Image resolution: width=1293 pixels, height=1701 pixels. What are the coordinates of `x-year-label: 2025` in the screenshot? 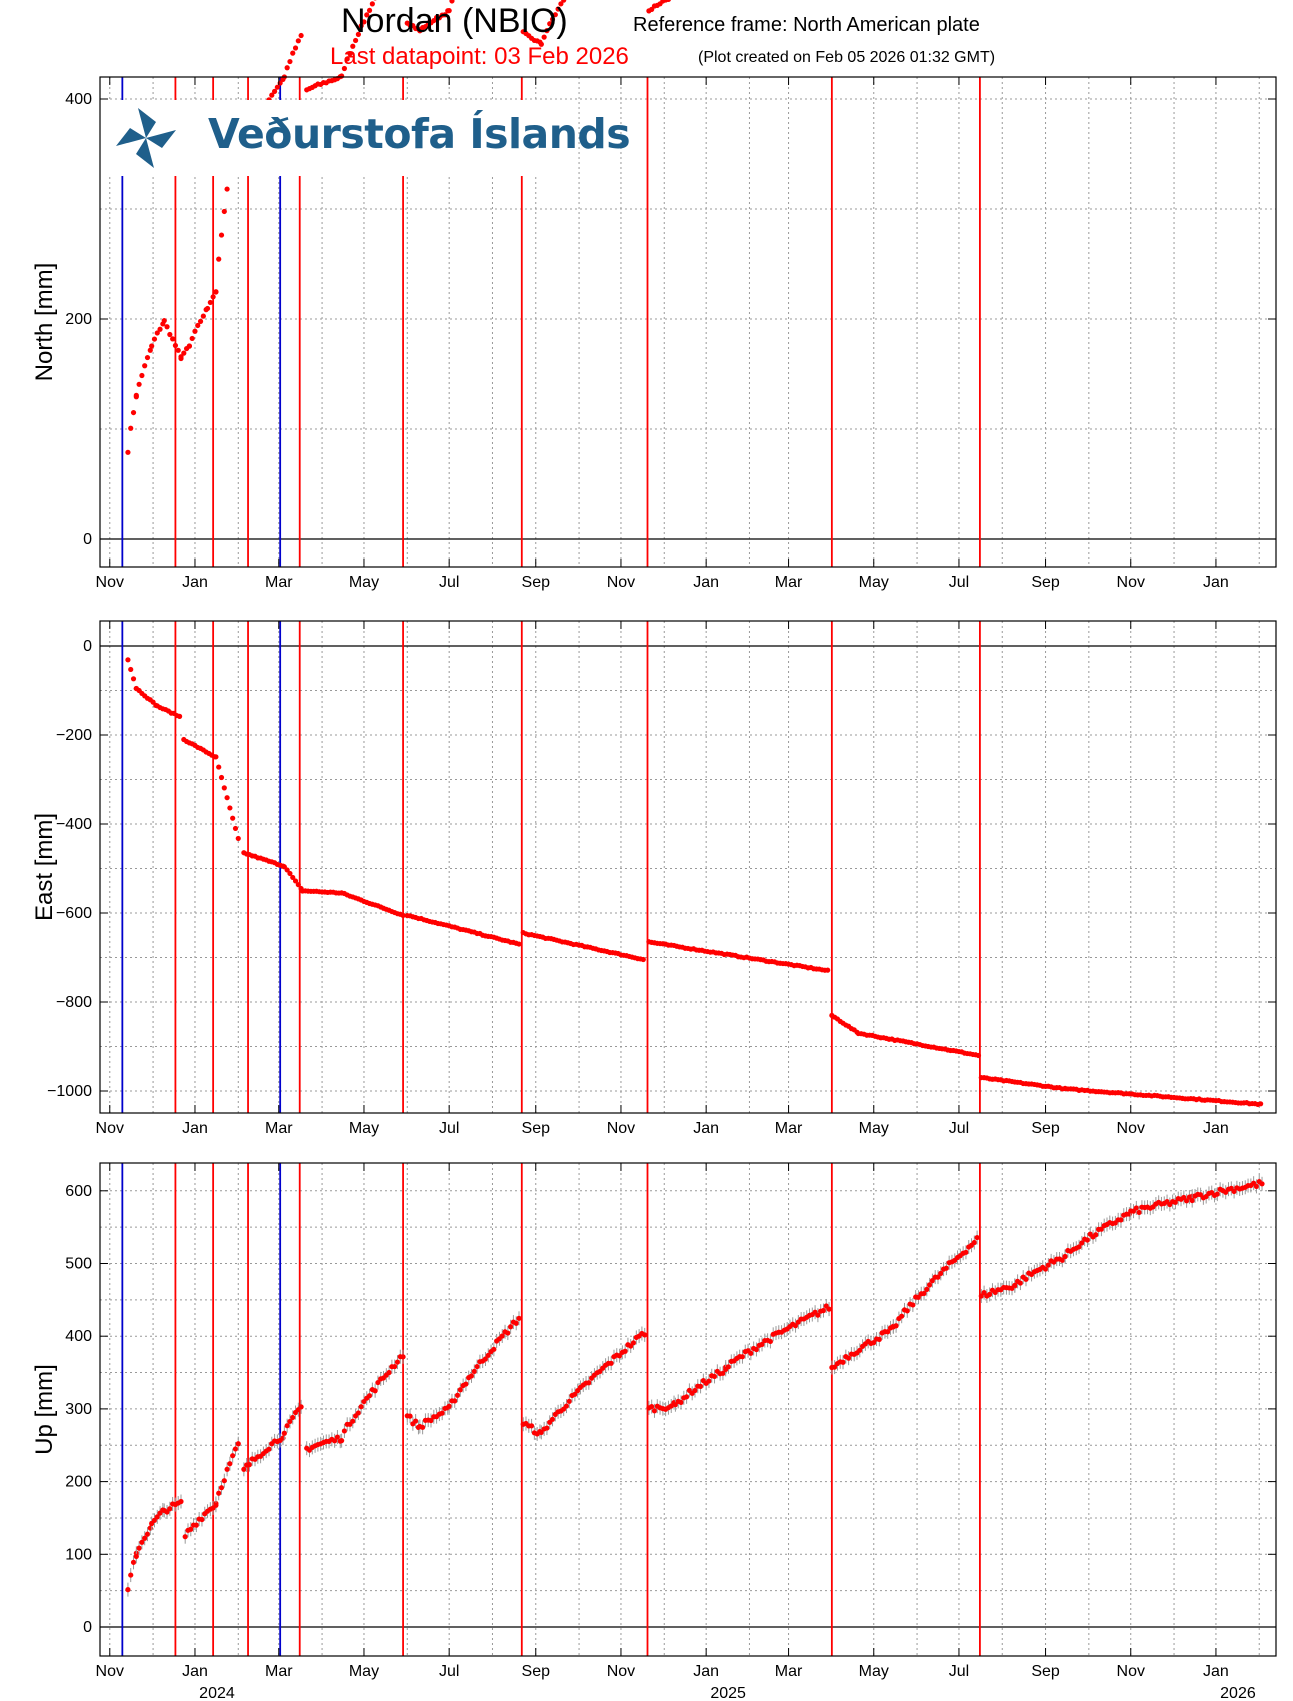 It's located at (728, 1693).